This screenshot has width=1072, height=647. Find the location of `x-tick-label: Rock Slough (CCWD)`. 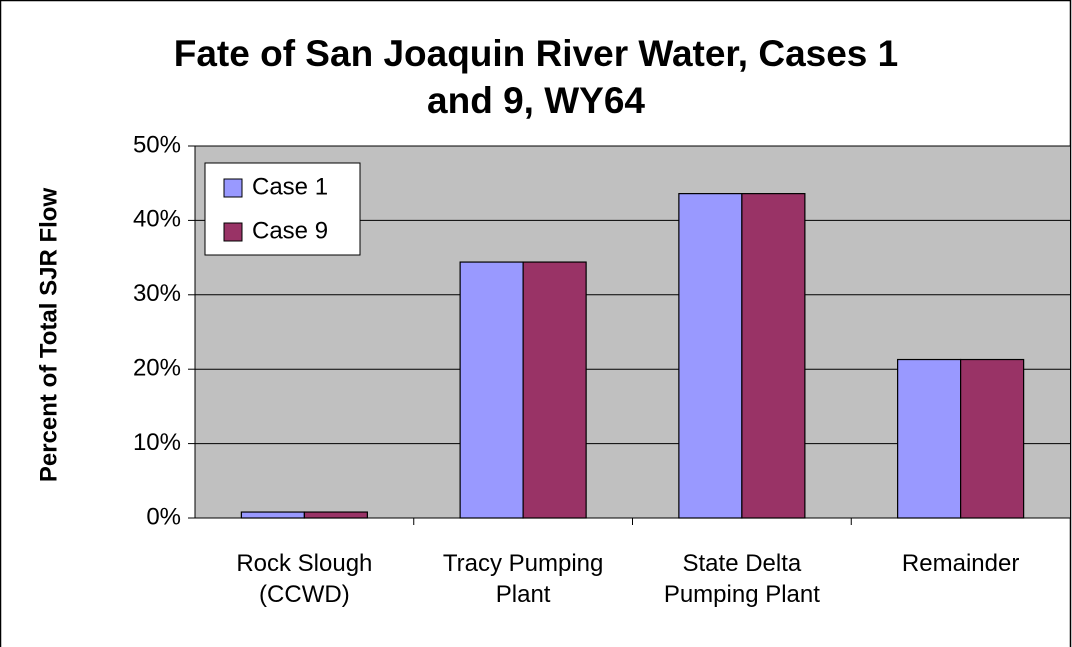

x-tick-label: Rock Slough (CCWD) is located at coordinates (304, 579).